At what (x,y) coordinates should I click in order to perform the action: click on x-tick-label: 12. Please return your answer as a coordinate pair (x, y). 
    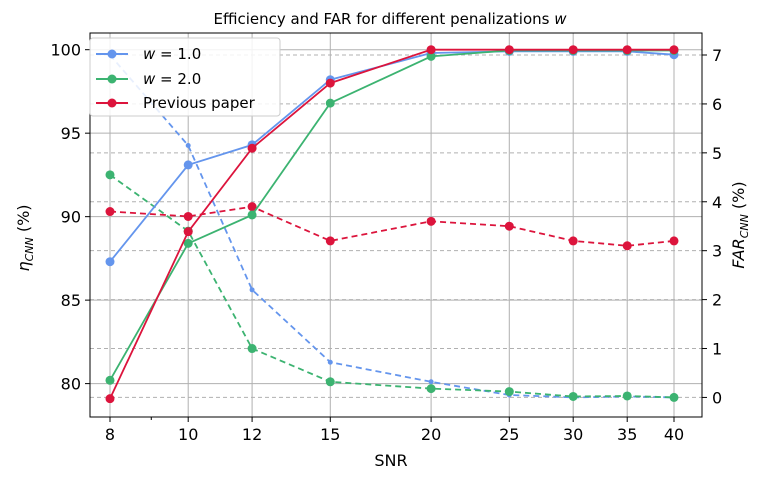
    Looking at the image, I should click on (252, 434).